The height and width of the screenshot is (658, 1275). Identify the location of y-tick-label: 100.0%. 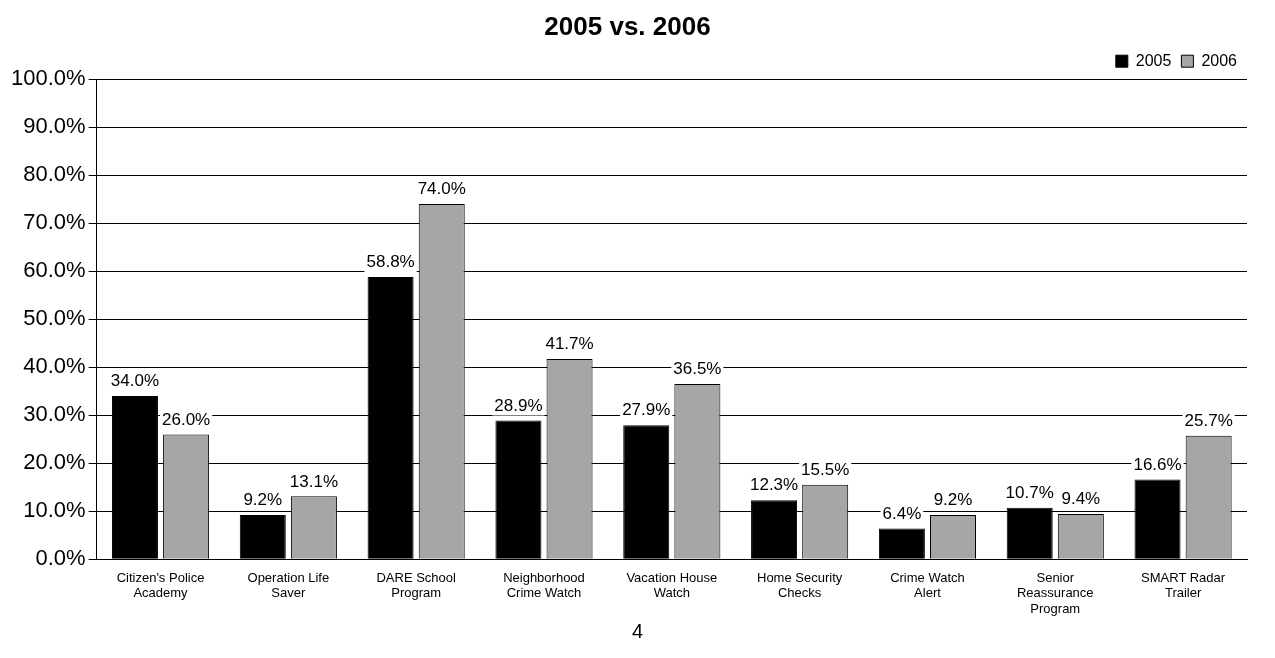
(48, 78).